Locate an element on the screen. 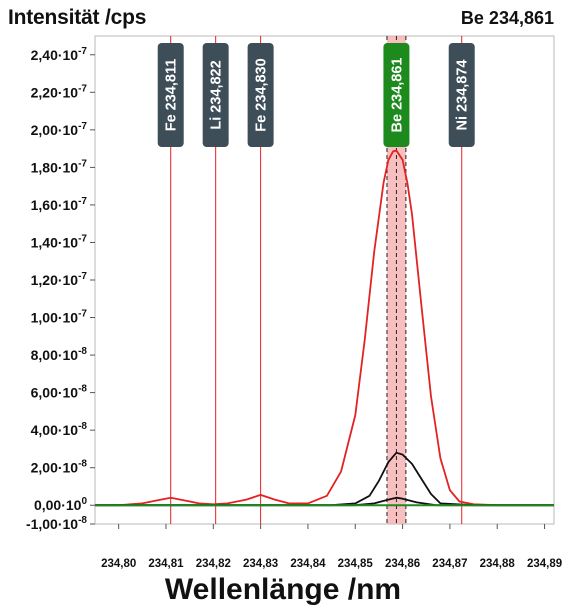  y-tick-label-3: 1,80·10⁻⁷ is located at coordinates (59, 166).